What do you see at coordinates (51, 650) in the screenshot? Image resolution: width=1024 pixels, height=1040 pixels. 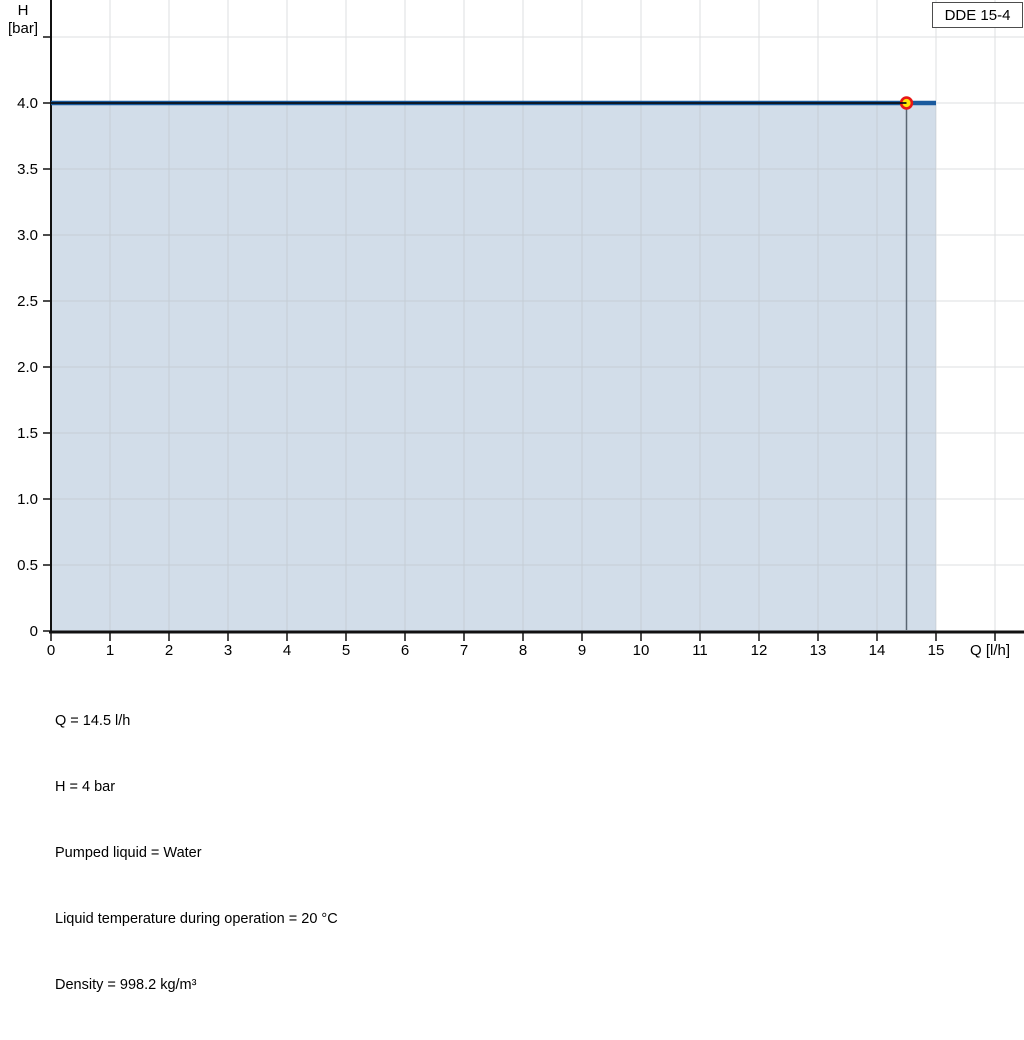 I see `x-tick-label: 0` at bounding box center [51, 650].